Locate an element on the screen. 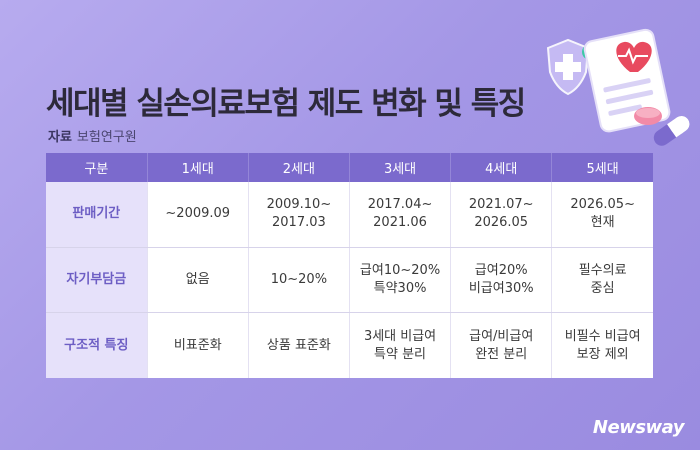 Image resolution: width=700 pixels, height=450 pixels. header-category: 구분 is located at coordinates (97, 167).